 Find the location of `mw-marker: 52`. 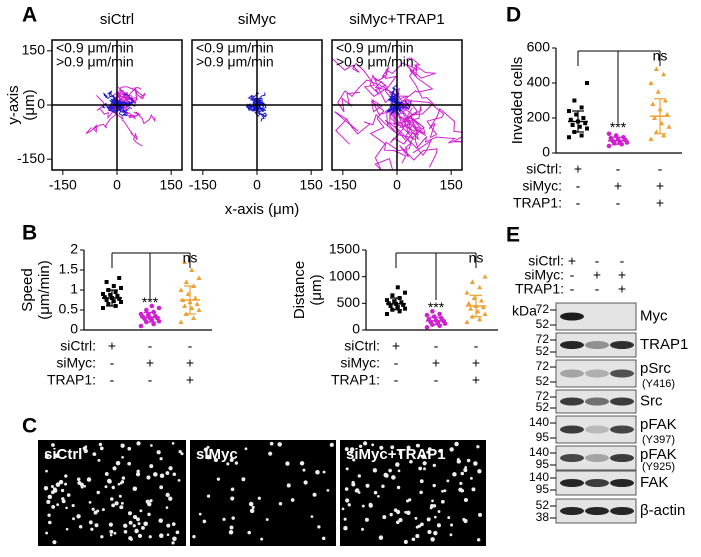

mw-marker: 52 is located at coordinates (543, 407).